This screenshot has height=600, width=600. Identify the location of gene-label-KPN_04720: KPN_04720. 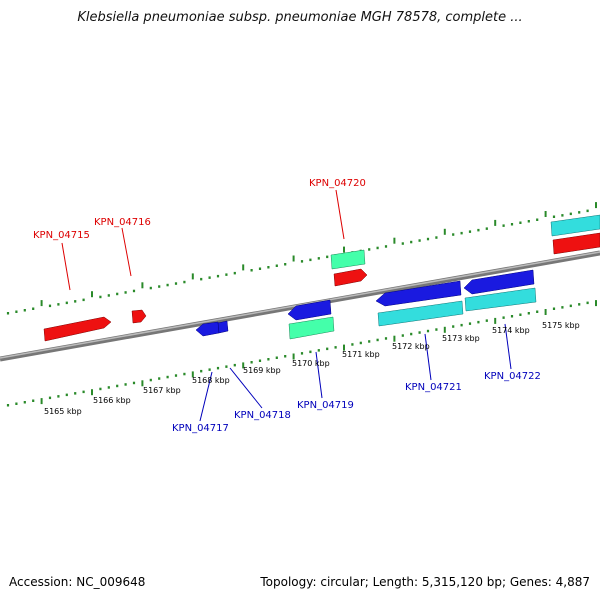
(337, 183).